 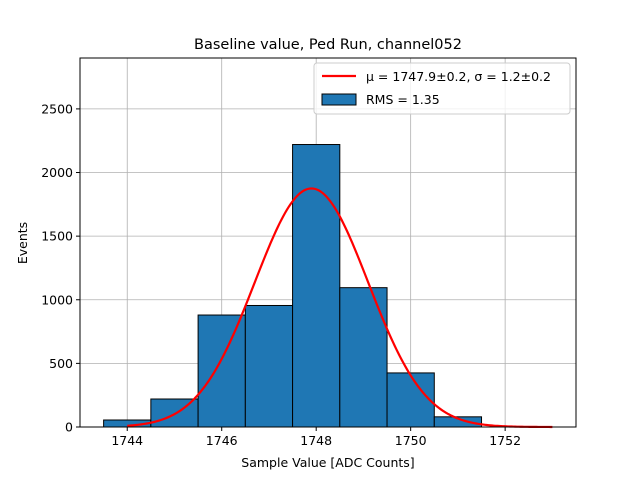 I want to click on y-tick-label: 2500, so click(x=57, y=108).